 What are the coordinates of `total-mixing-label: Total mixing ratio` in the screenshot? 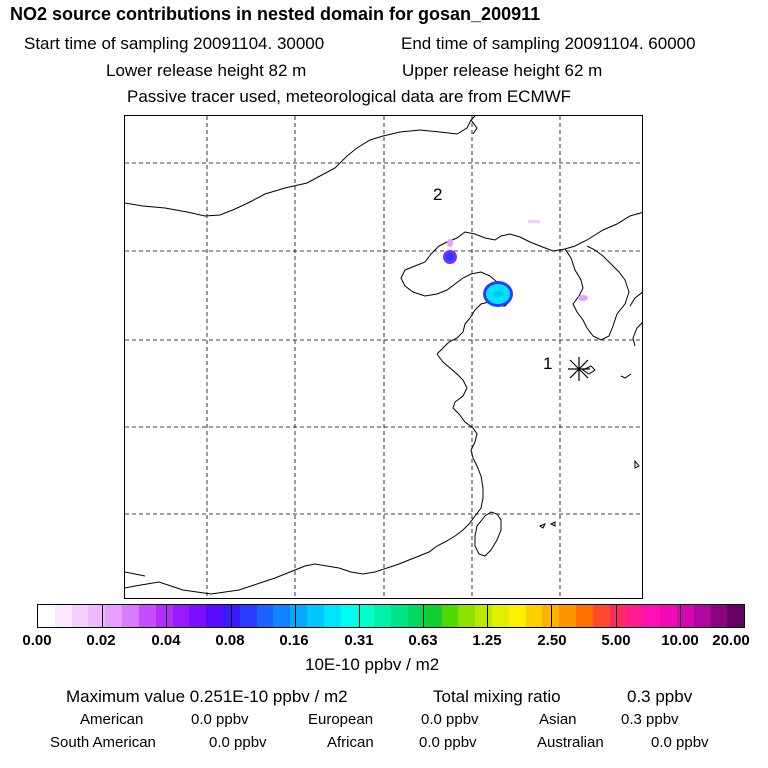 It's located at (497, 696).